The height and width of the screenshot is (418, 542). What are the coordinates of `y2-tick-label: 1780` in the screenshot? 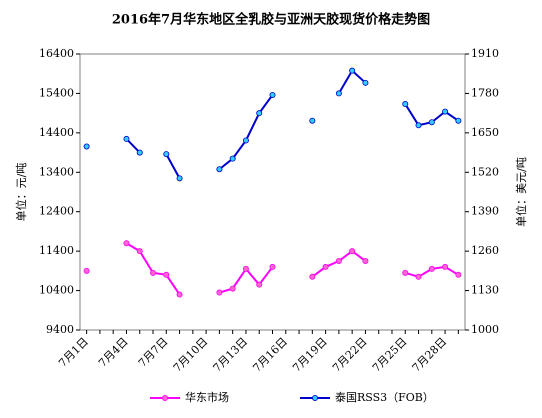 It's located at (485, 92).